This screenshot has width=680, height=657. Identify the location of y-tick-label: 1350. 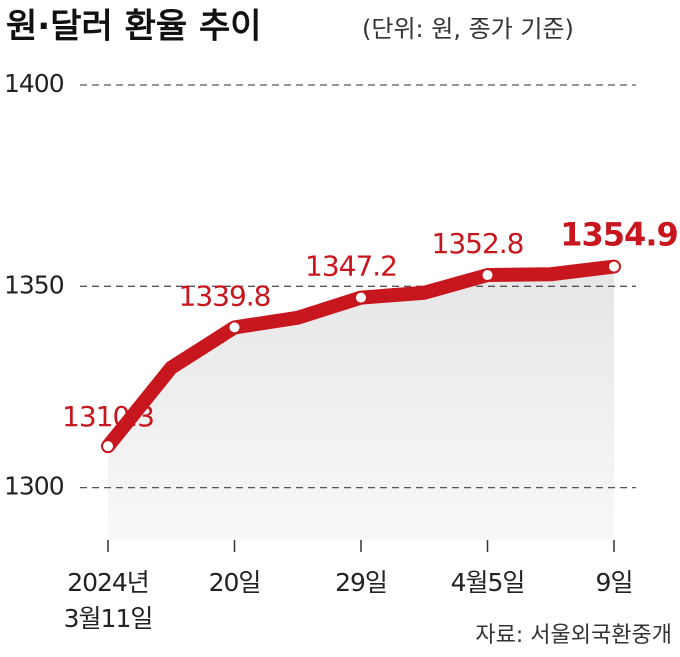
(34, 284).